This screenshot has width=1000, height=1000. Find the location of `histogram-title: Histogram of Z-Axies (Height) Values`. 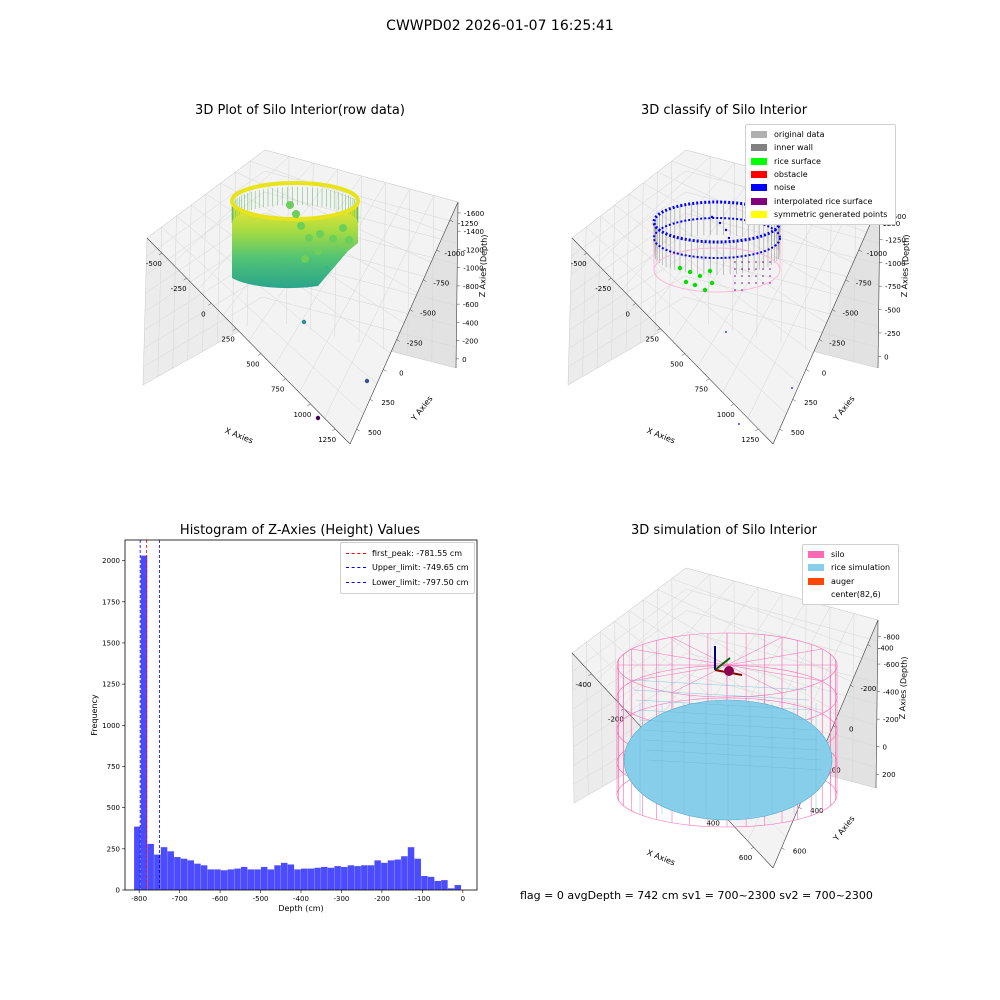

histogram-title: Histogram of Z-Axies (Height) Values is located at coordinates (300, 530).